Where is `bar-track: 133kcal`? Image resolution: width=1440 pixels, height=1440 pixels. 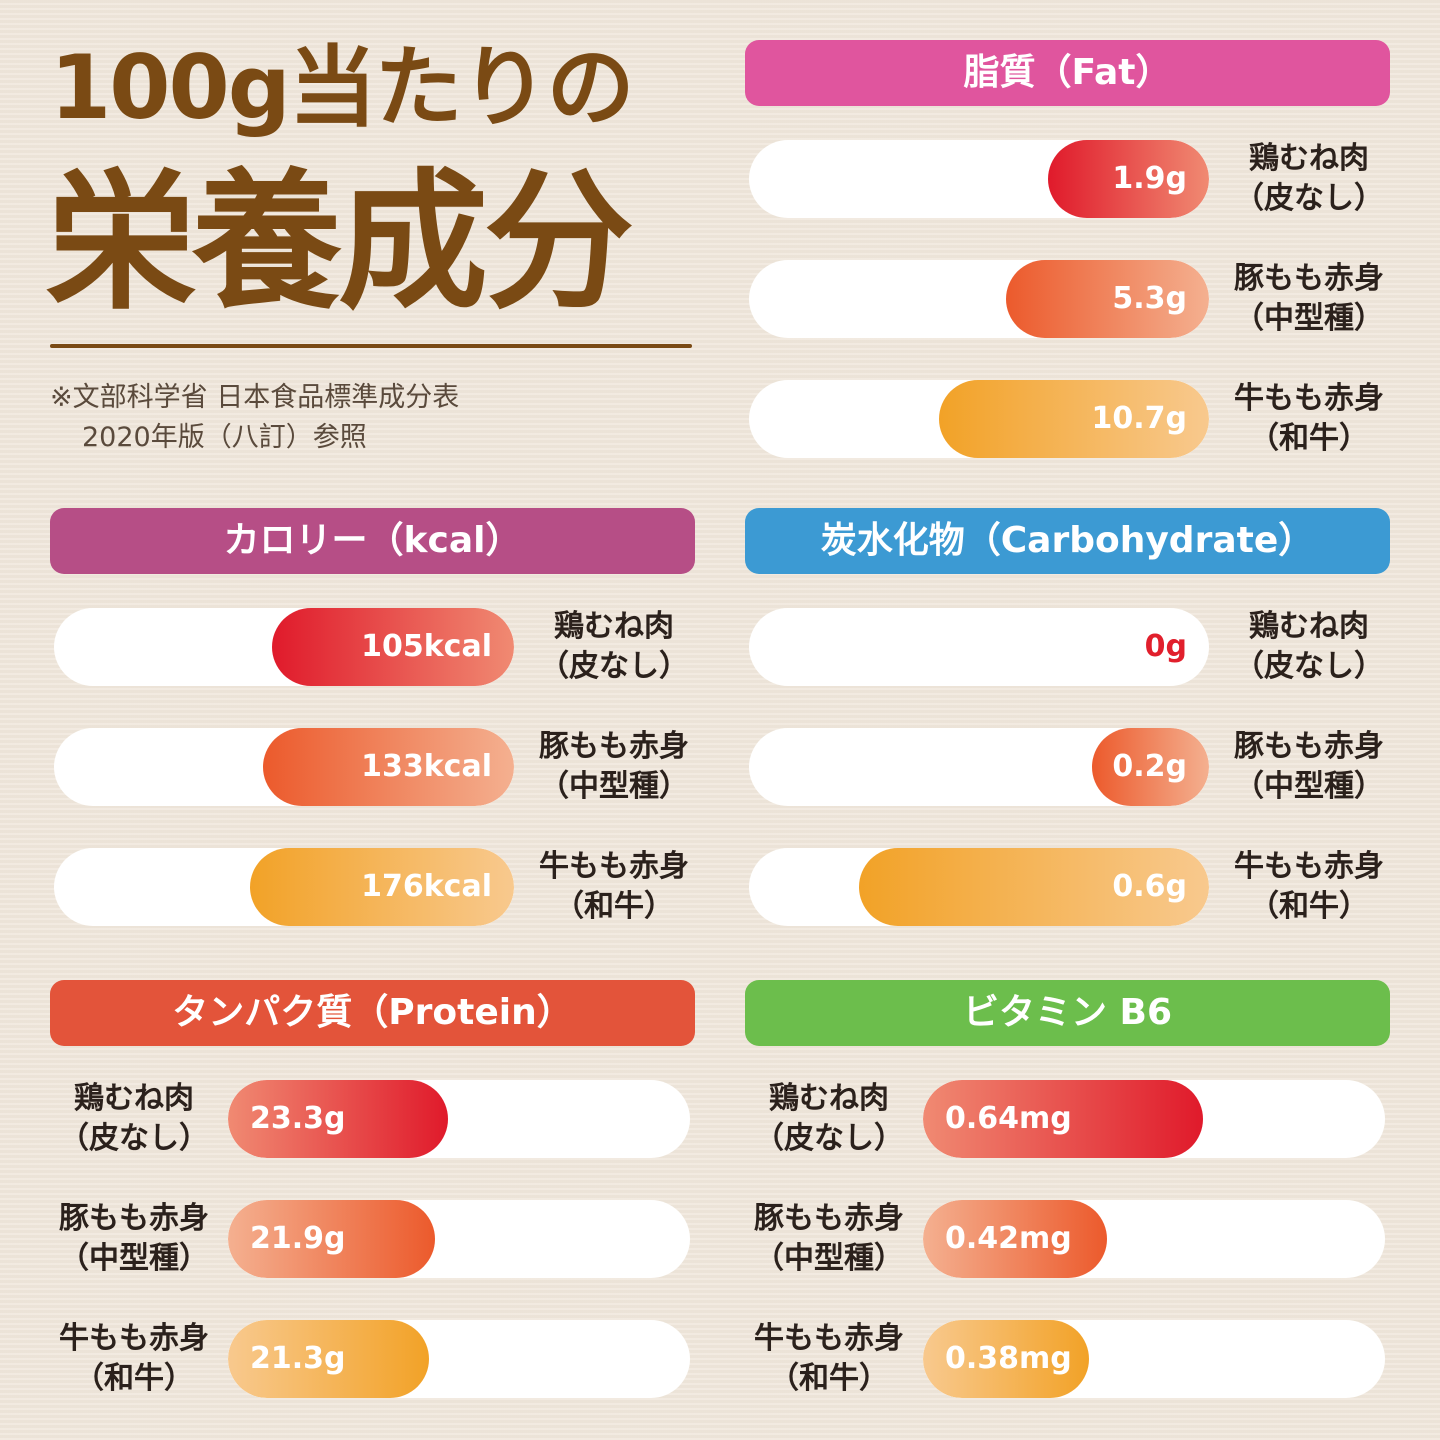 bar-track: 133kcal is located at coordinates (284, 767).